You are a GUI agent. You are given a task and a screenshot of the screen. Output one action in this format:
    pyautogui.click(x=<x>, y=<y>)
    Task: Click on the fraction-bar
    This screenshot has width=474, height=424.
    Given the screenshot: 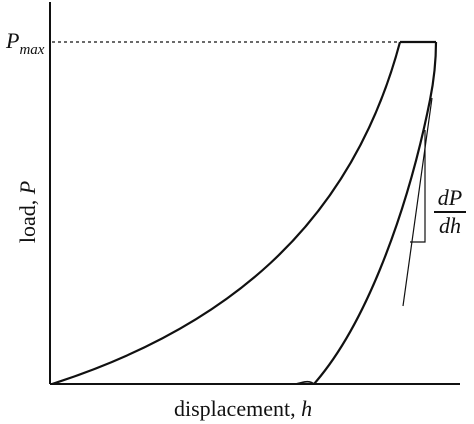 What is the action you would take?
    pyautogui.click(x=450, y=212)
    